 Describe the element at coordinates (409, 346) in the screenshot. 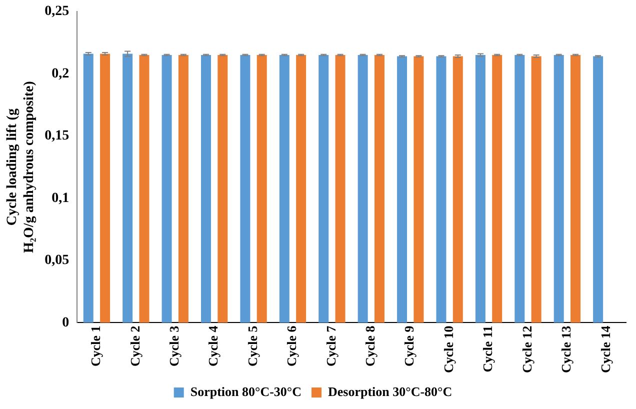

I see `x-tick-label: Cycle 9` at that location.